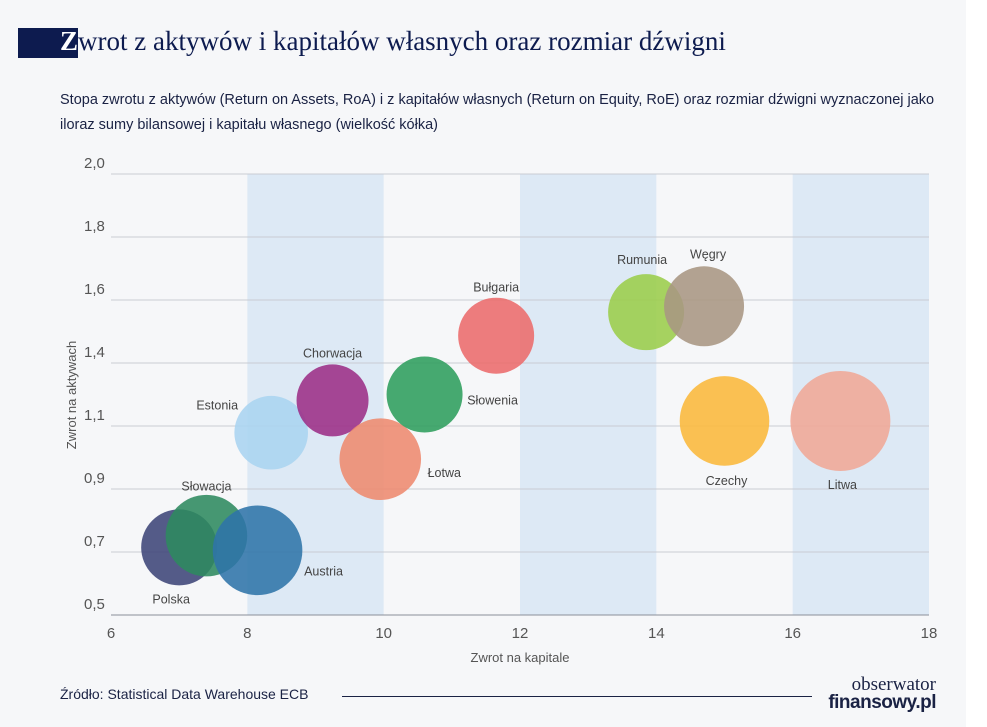  Describe the element at coordinates (94, 415) in the screenshot. I see `y-tick-label: 1,1` at that location.